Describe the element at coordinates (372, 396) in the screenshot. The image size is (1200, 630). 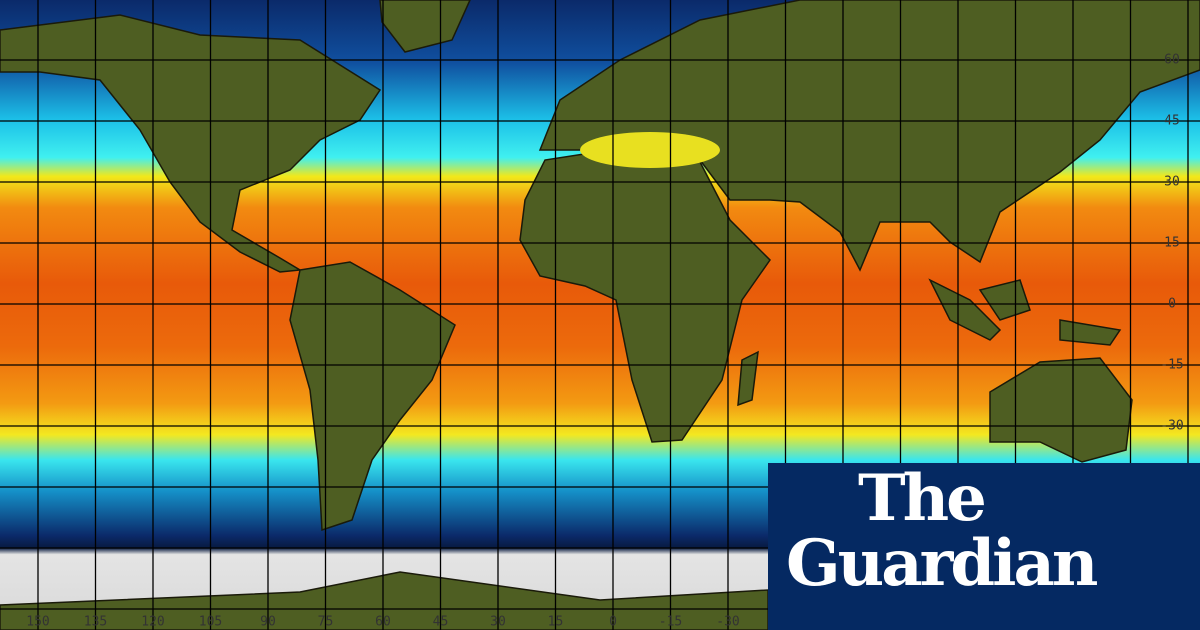
I see `south-america` at that location.